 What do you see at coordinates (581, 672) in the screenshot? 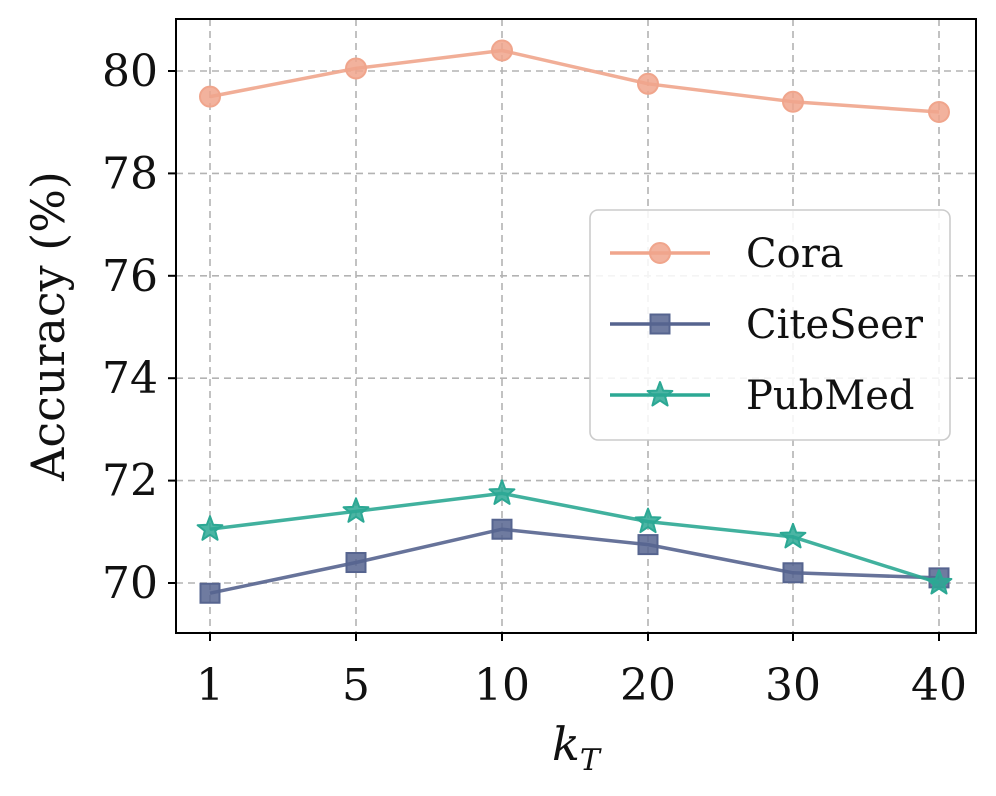
I see `x-axis: 1 5 10 20 30 40` at bounding box center [581, 672].